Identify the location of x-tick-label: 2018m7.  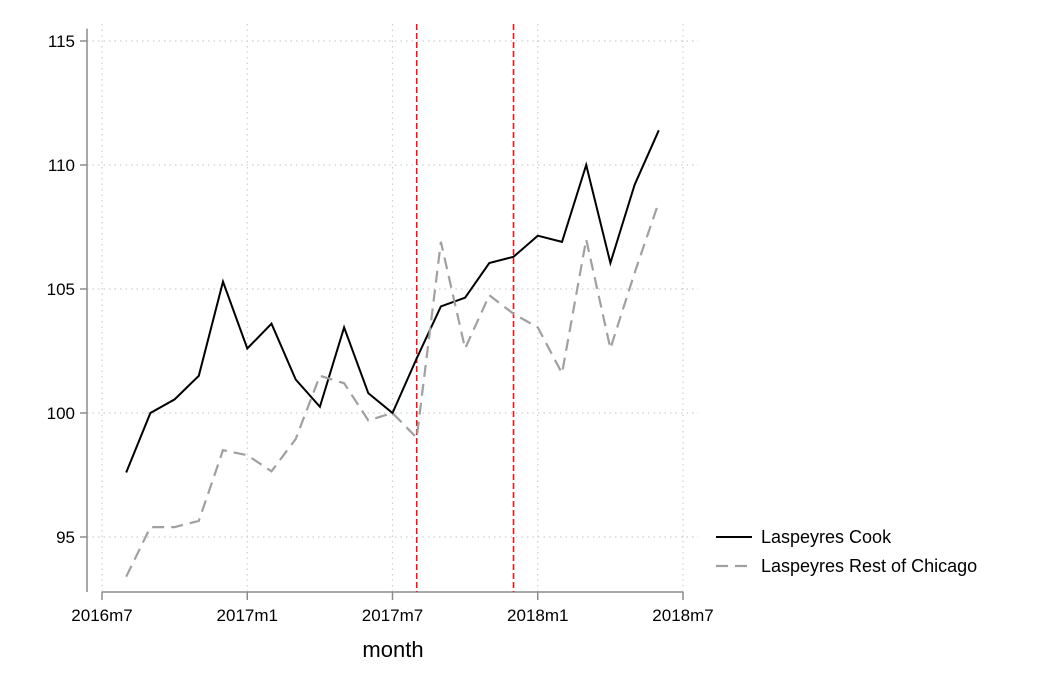
(682, 615).